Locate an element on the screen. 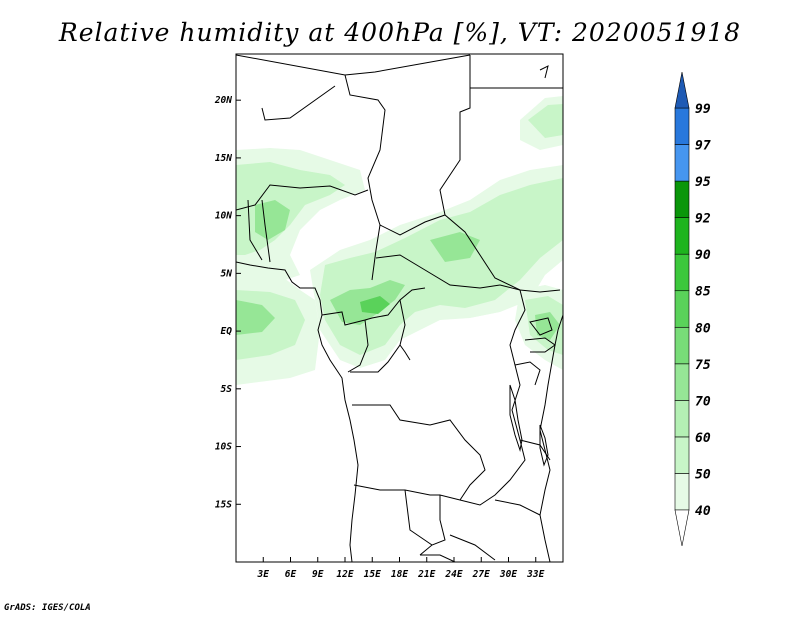  x-tick-label: 3E is located at coordinates (263, 574).